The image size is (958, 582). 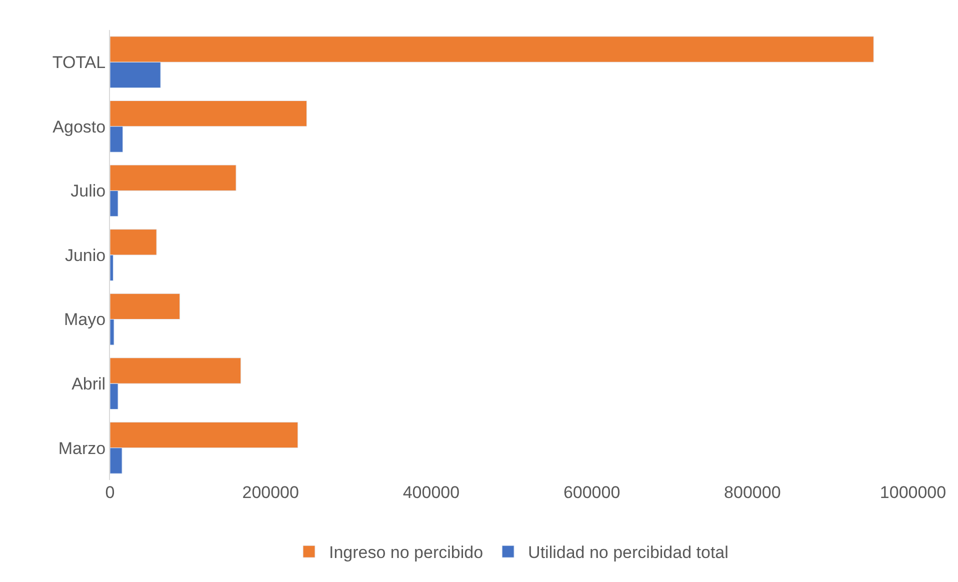 I want to click on x-tick-label: 1000000, so click(x=913, y=492).